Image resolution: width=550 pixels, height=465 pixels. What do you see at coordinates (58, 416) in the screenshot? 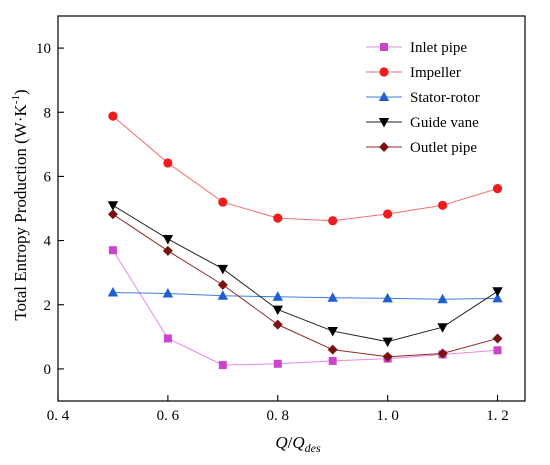
I see `x-tick-label: 0. 4` at bounding box center [58, 416].